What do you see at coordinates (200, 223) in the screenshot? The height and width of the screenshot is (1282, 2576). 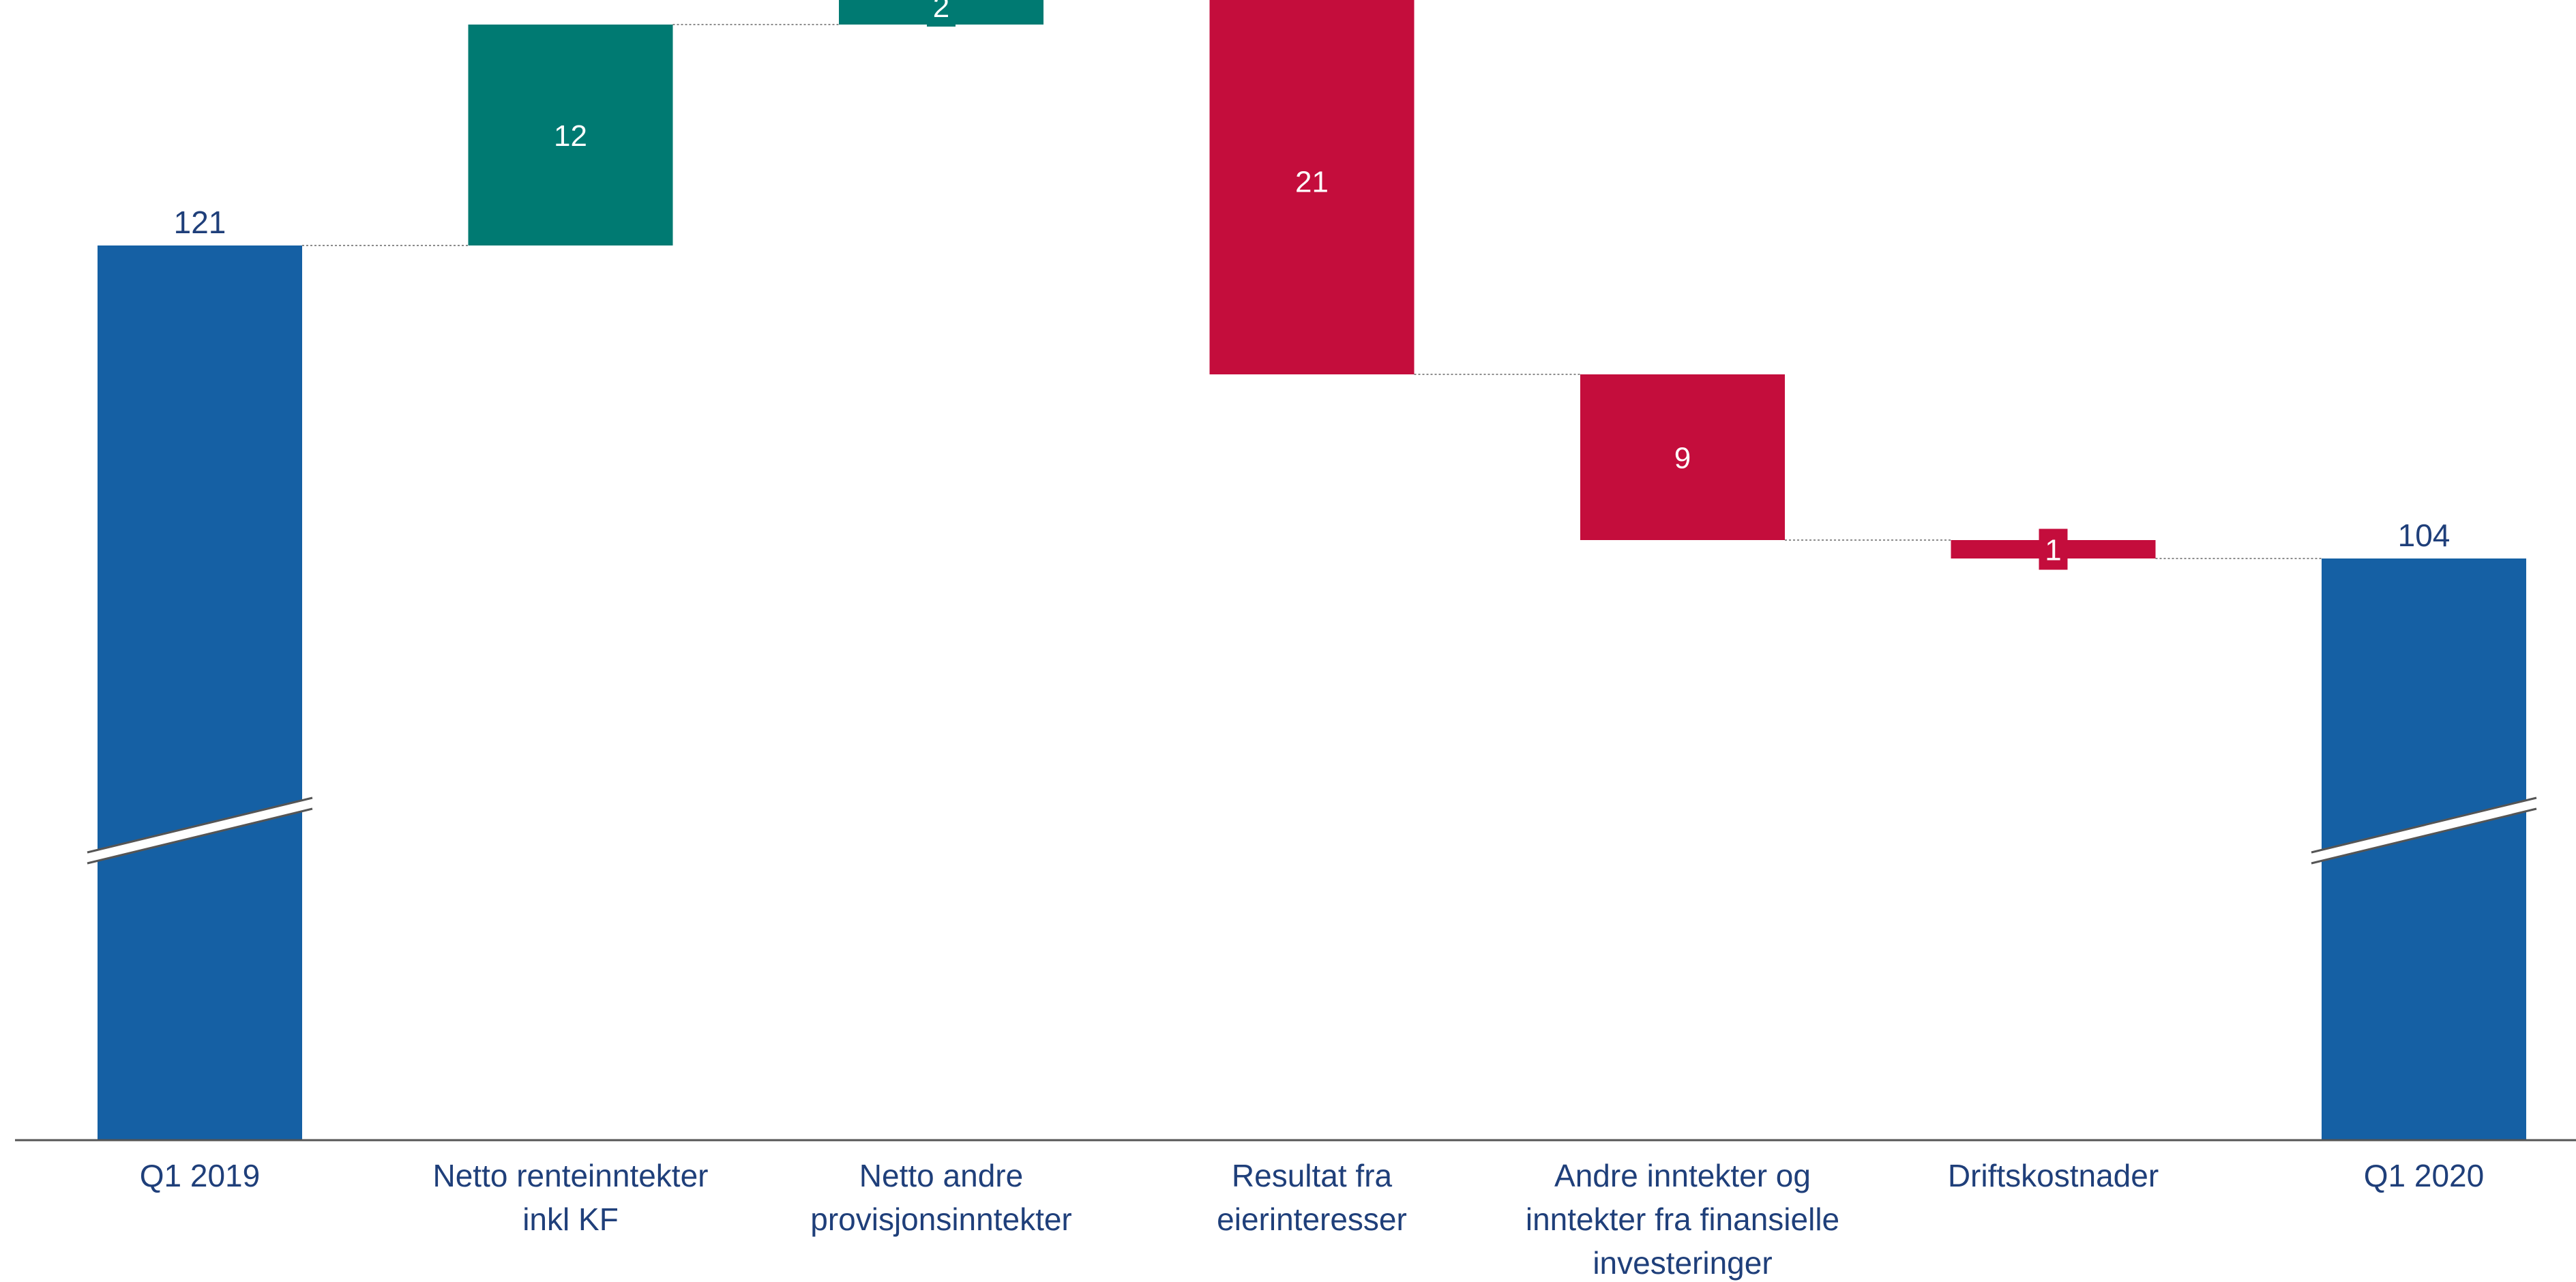 I see `data-label-0: 121` at bounding box center [200, 223].